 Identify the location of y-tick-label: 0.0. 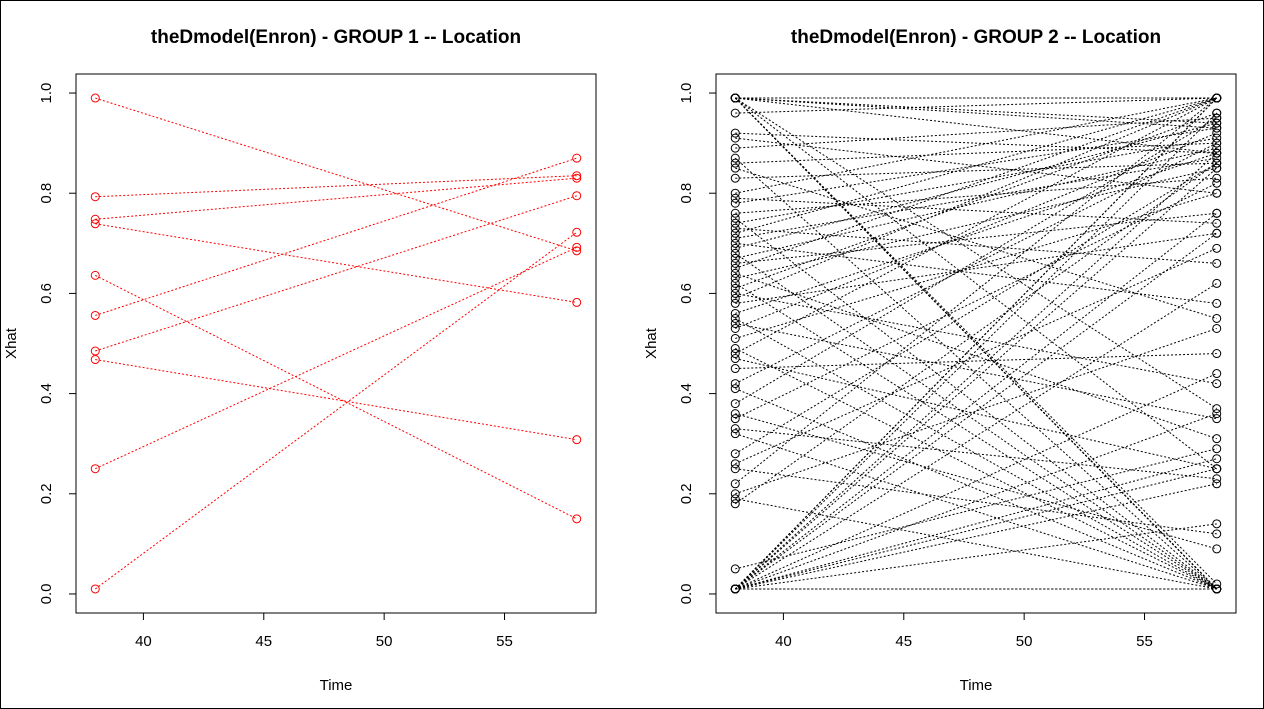
(686, 594).